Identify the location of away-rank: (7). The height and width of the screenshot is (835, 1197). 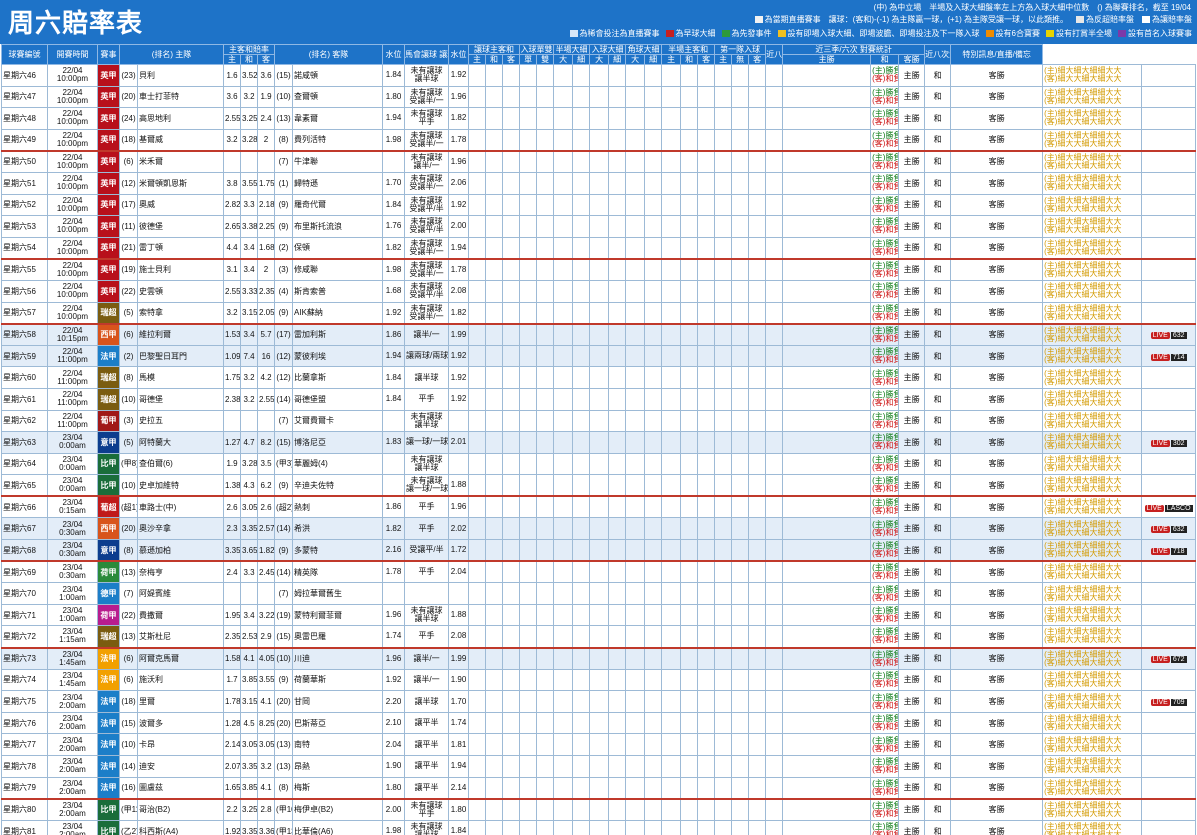
(284, 593).